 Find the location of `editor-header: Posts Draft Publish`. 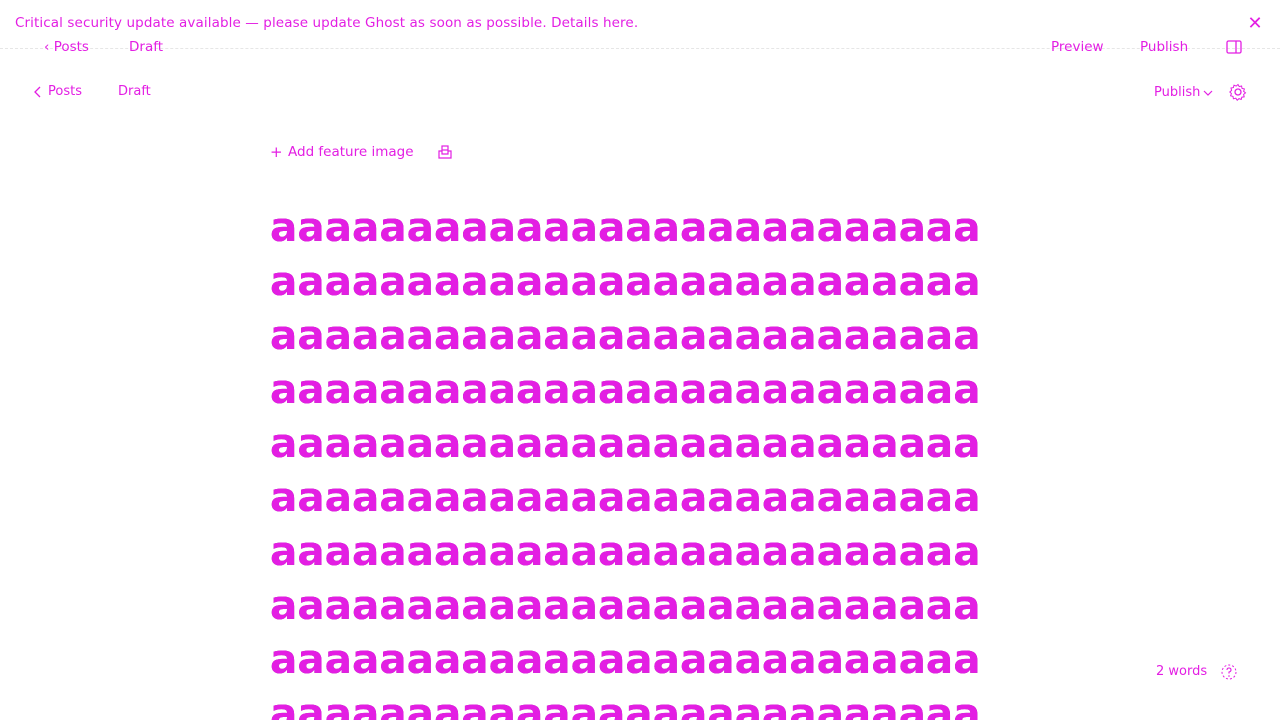

editor-header: Posts Draft Publish is located at coordinates (640, 94).